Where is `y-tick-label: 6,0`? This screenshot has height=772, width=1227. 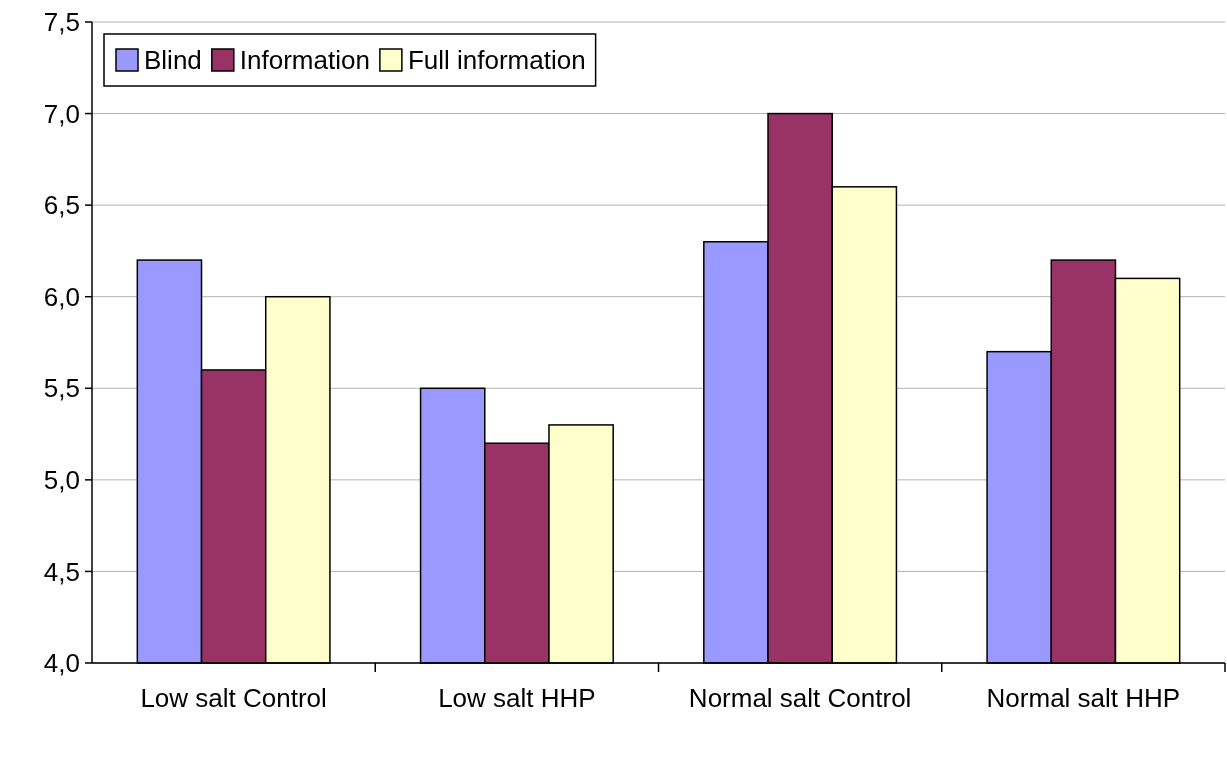
y-tick-label: 6,0 is located at coordinates (61, 296).